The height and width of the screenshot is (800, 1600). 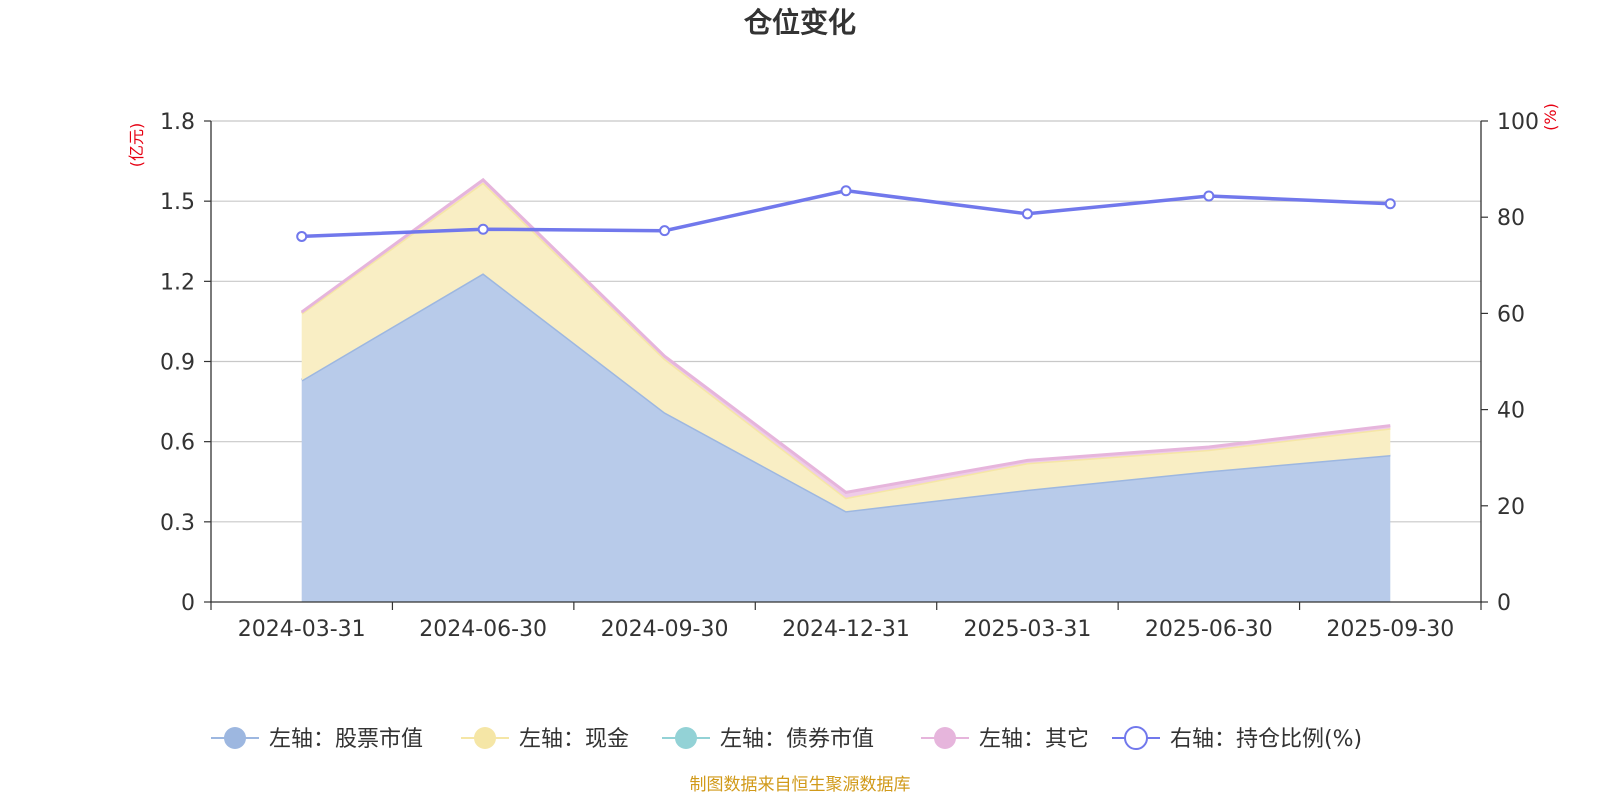 I want to click on legend-label: 右轴：持仓比例(%), so click(x=1266, y=739).